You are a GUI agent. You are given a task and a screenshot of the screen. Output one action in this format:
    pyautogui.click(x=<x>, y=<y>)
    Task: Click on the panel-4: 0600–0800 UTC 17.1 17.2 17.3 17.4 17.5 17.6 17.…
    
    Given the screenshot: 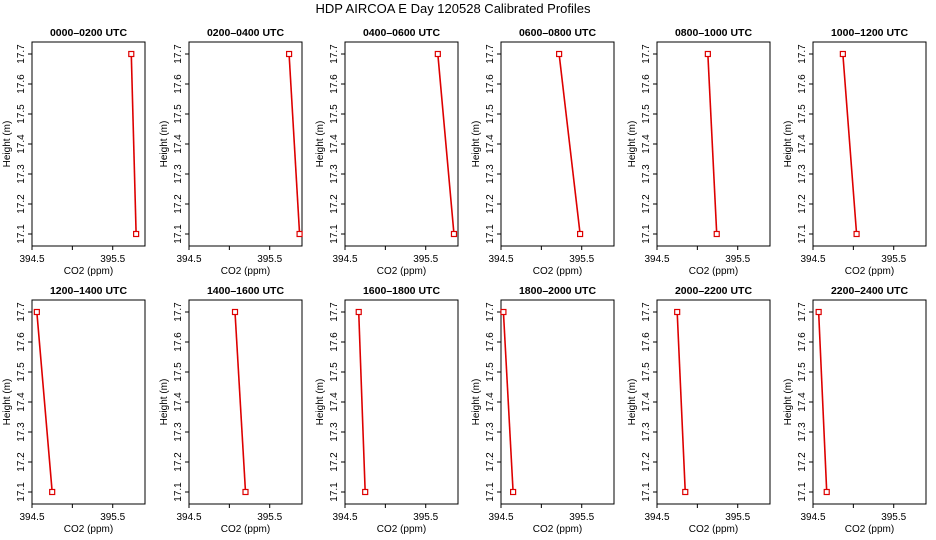 What is the action you would take?
    pyautogui.click(x=543, y=152)
    